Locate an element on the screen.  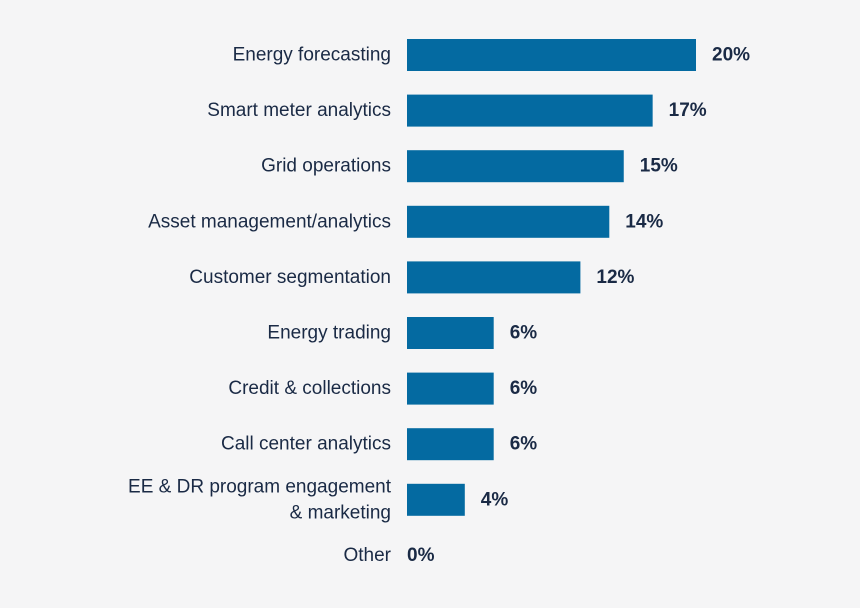
category-label-line: Energy trading is located at coordinates (329, 333).